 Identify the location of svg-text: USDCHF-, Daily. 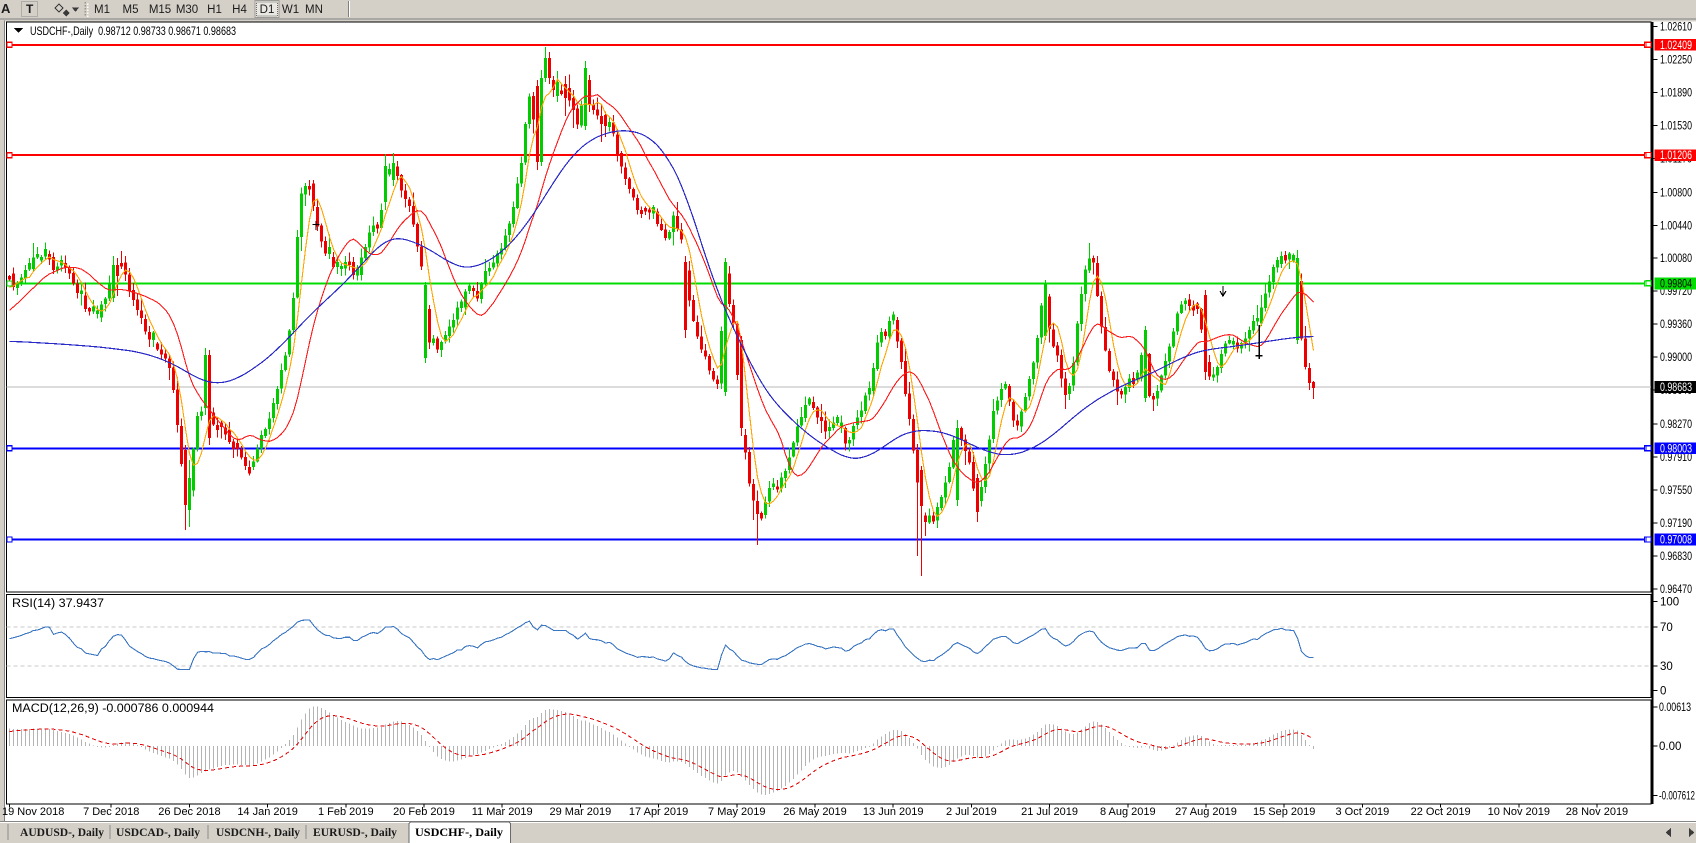
(459, 833).